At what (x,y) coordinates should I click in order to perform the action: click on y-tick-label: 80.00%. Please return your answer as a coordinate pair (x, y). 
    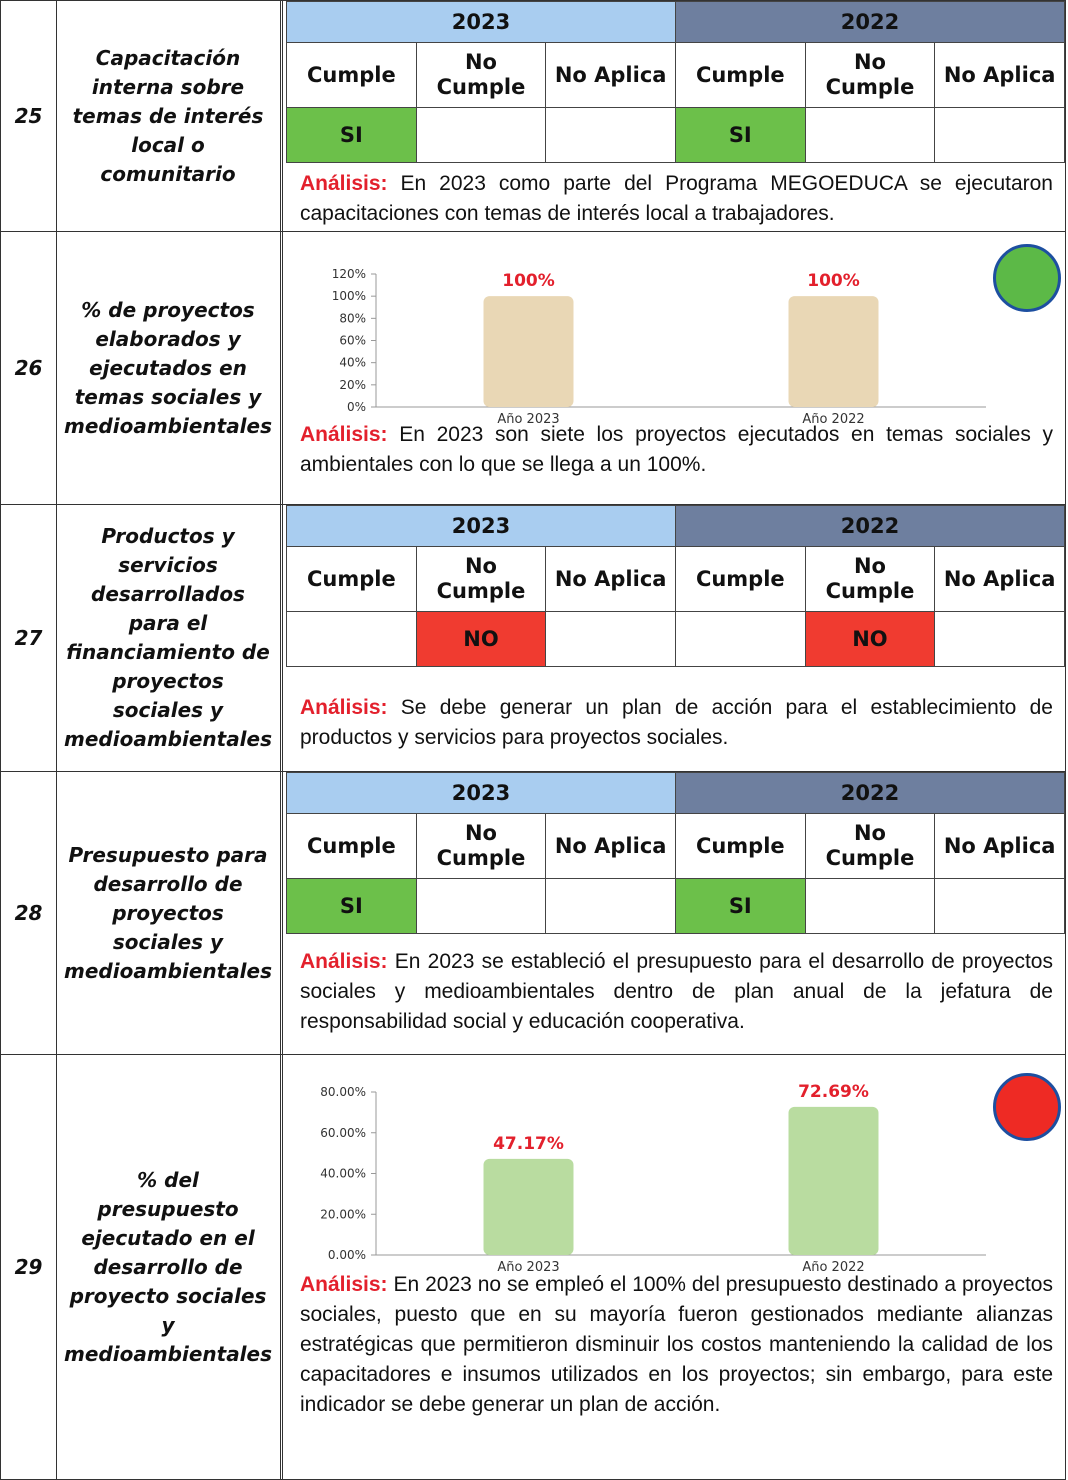
    Looking at the image, I should click on (343, 1092).